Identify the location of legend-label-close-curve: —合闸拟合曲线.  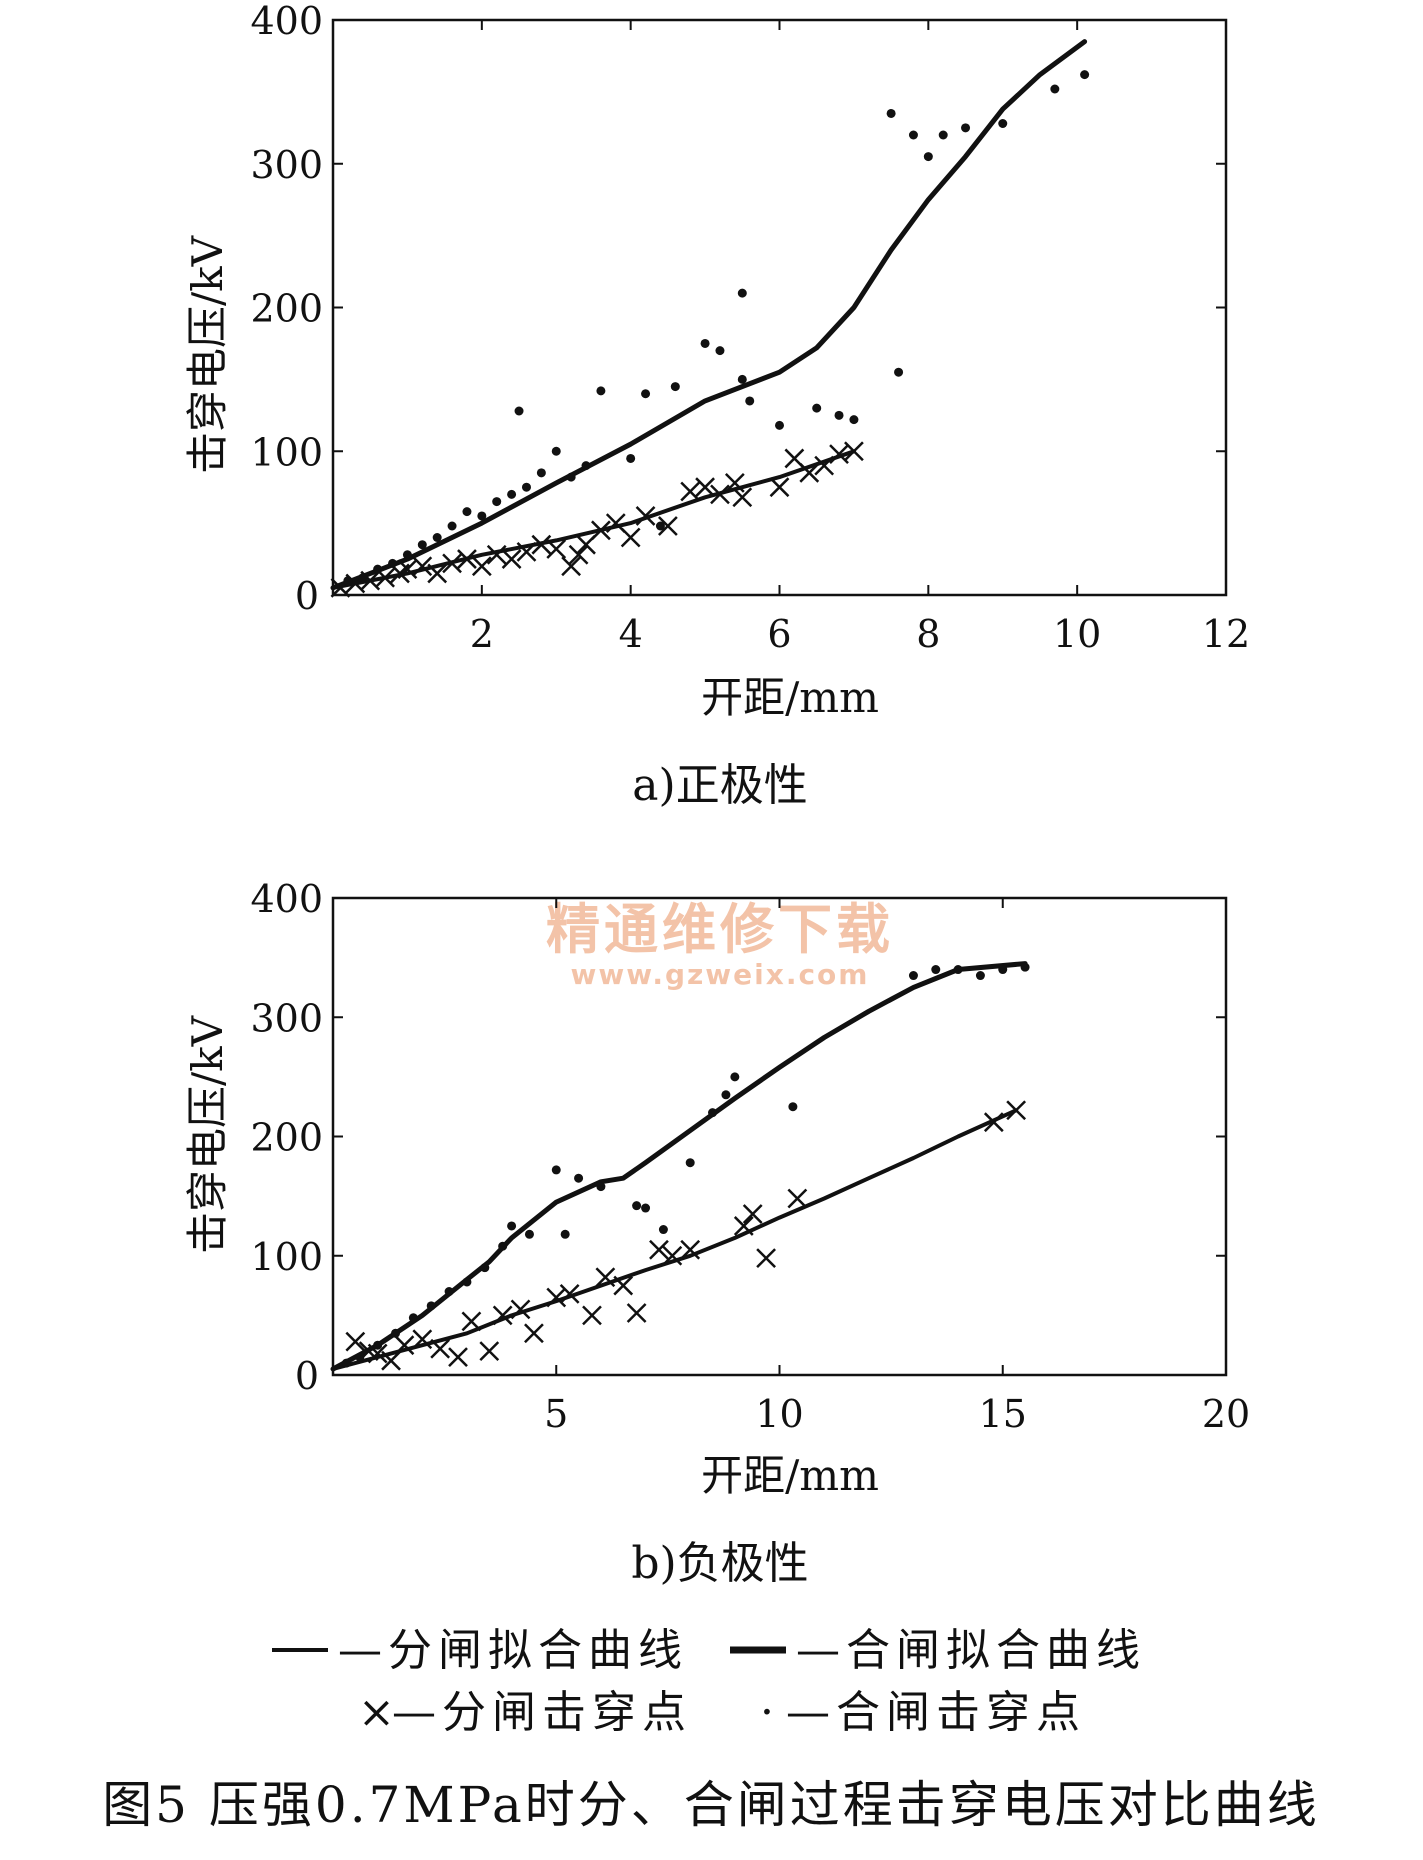
(971, 1650).